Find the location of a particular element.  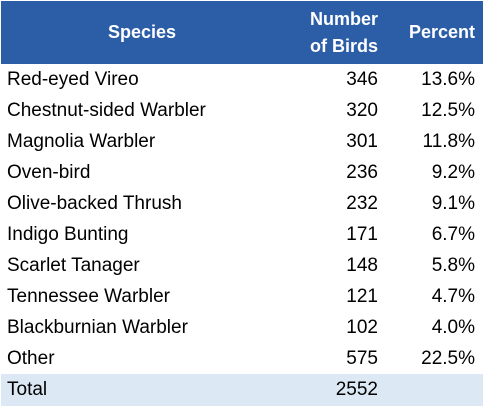

count-cell: 236 is located at coordinates (362, 172).